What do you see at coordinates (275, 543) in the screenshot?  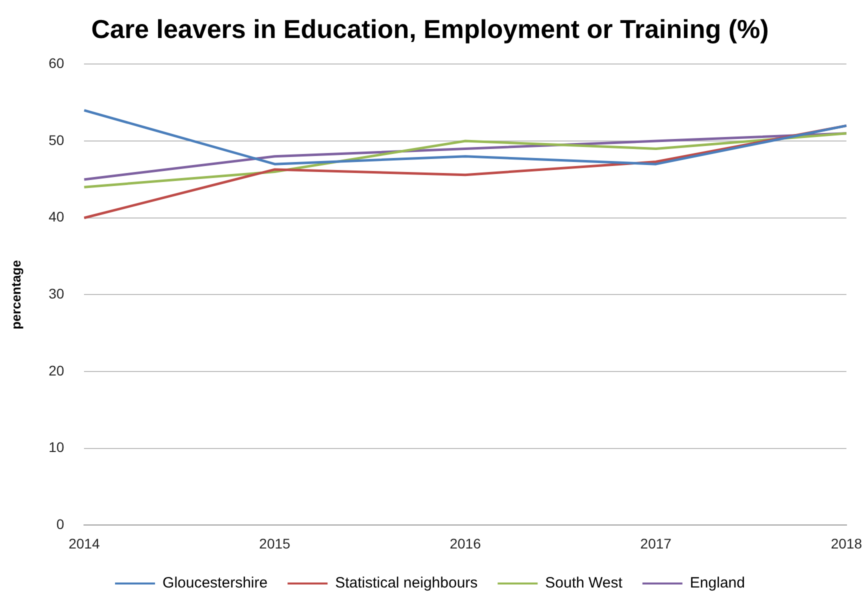 I see `x-tick-label: 2015` at bounding box center [275, 543].